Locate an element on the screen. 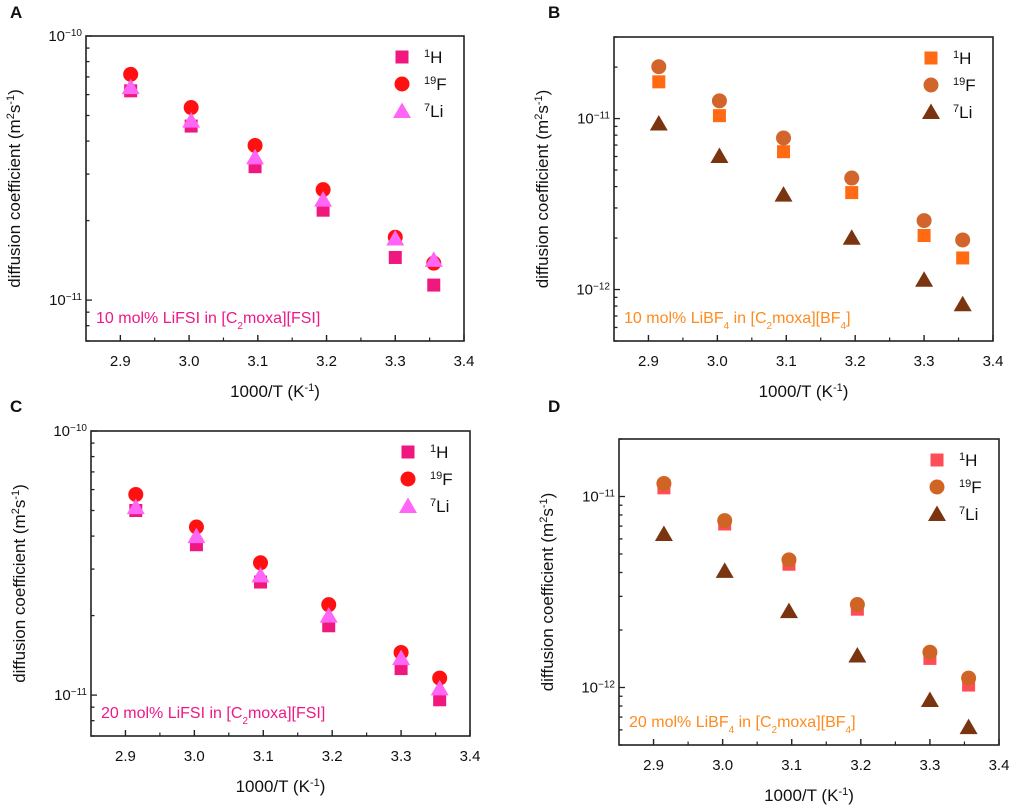 This screenshot has width=1017, height=811. y-tick-label: 10−11 is located at coordinates (65, 301).